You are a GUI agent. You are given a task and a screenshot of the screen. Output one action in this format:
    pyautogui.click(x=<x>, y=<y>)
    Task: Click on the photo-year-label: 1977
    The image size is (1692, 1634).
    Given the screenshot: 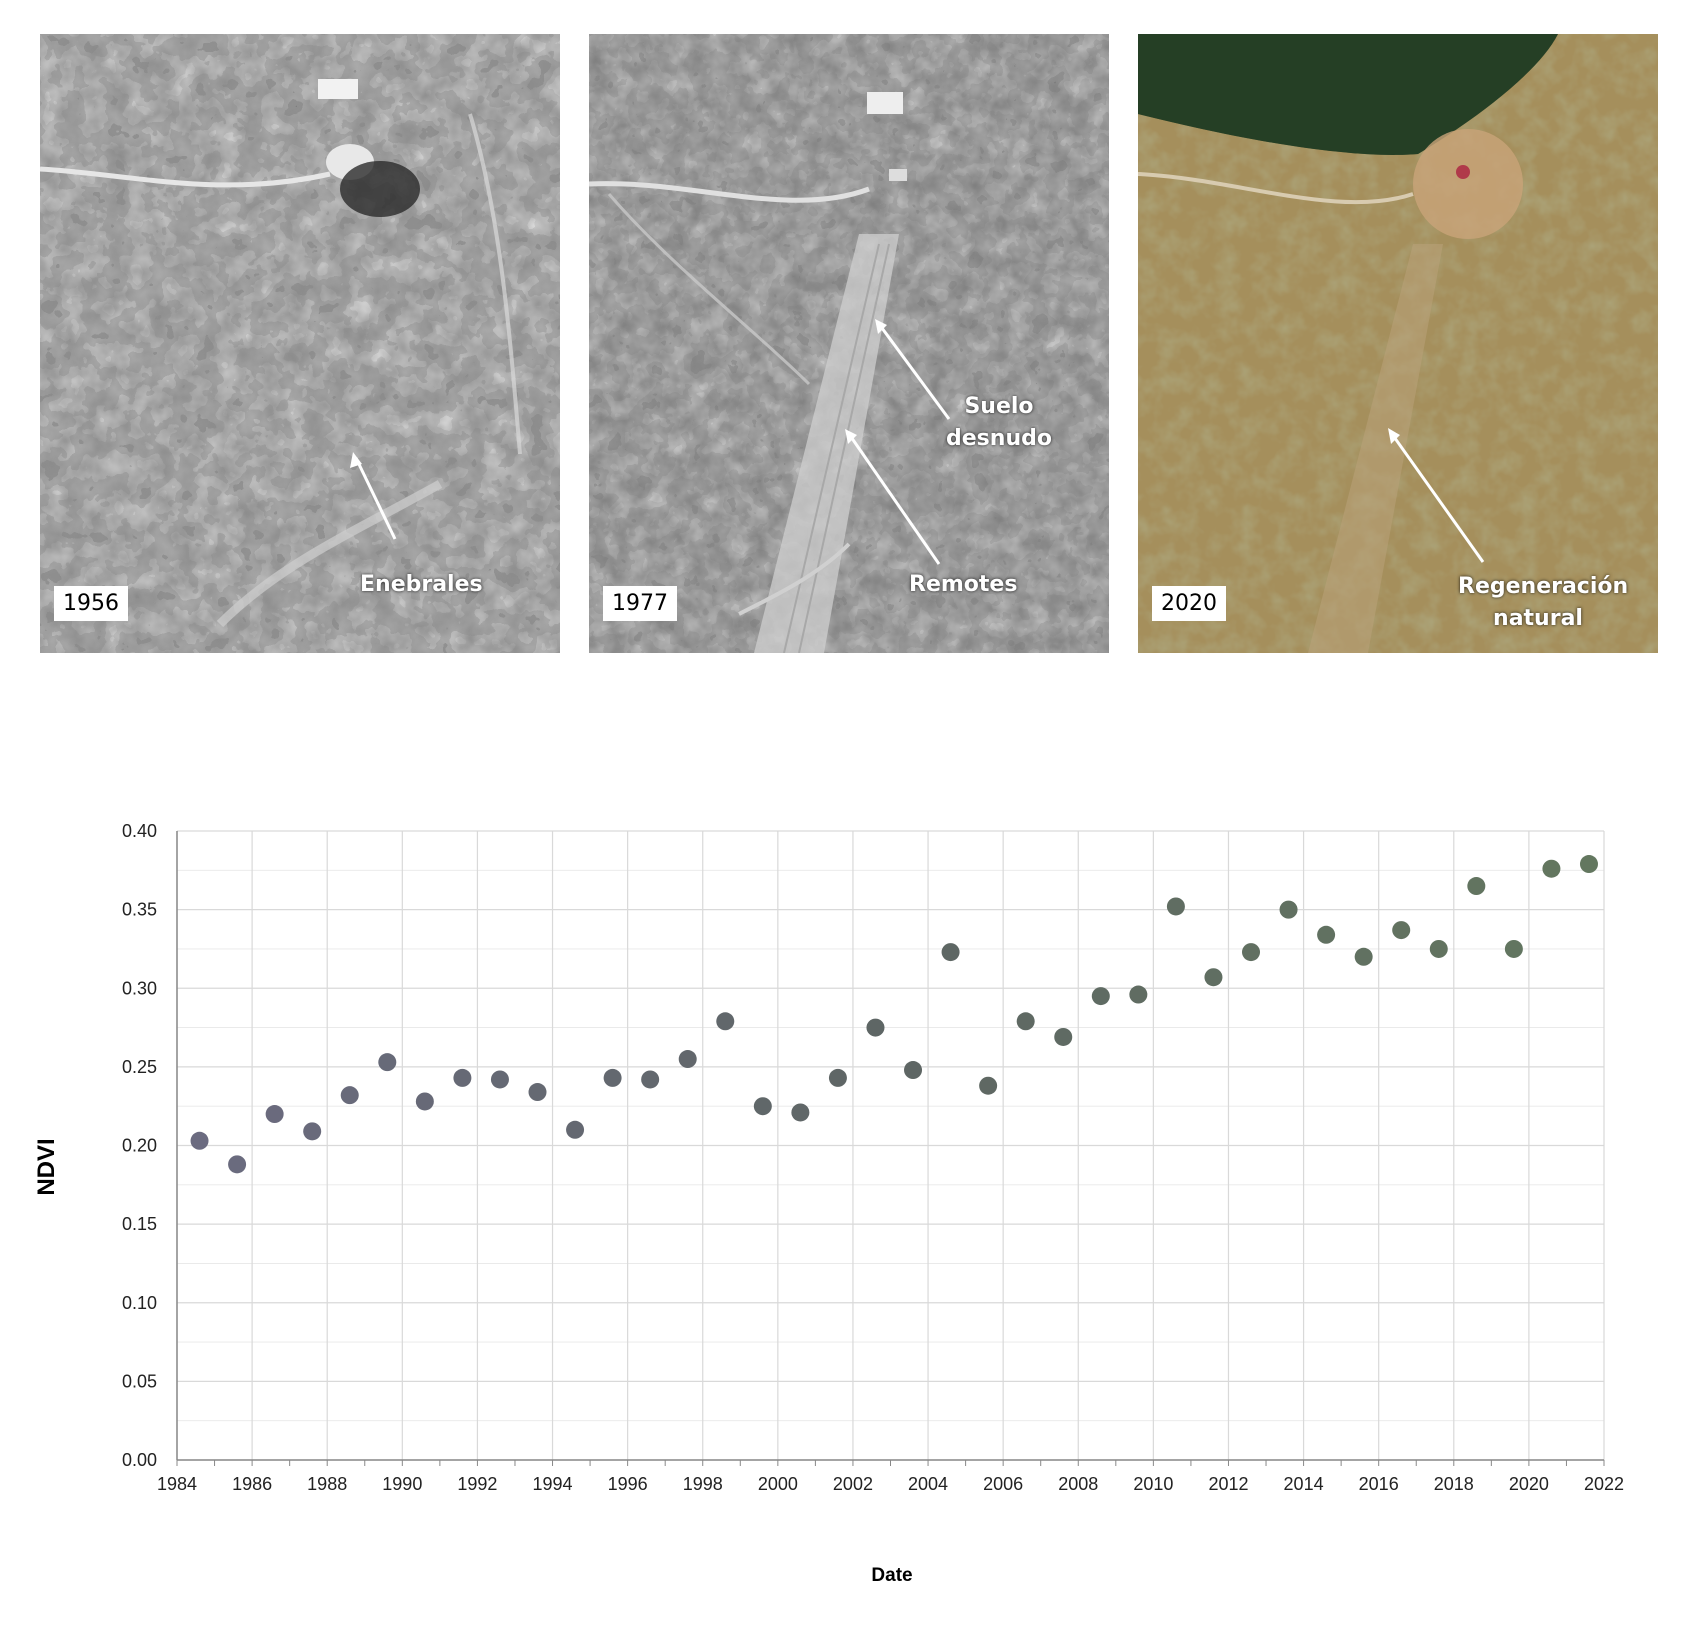 What is the action you would take?
    pyautogui.click(x=640, y=603)
    